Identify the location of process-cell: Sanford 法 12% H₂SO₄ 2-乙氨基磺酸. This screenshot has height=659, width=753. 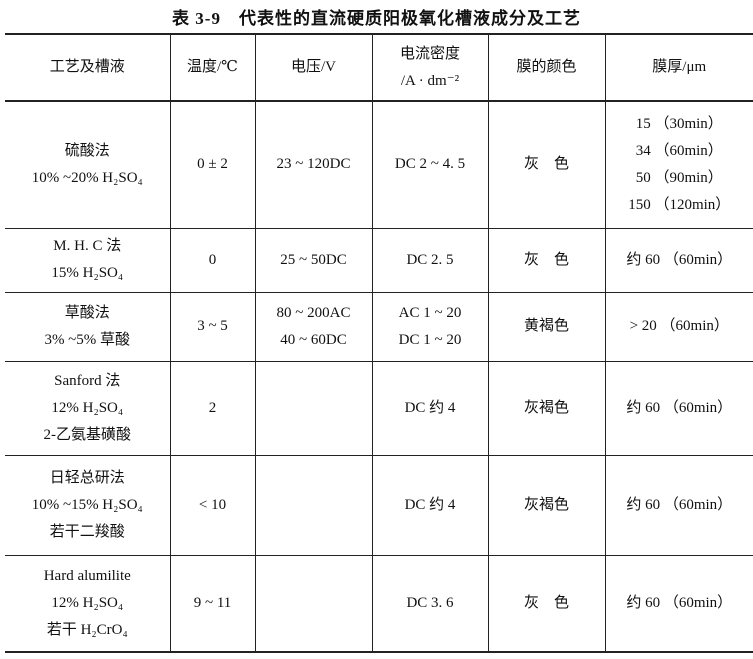
(87, 408).